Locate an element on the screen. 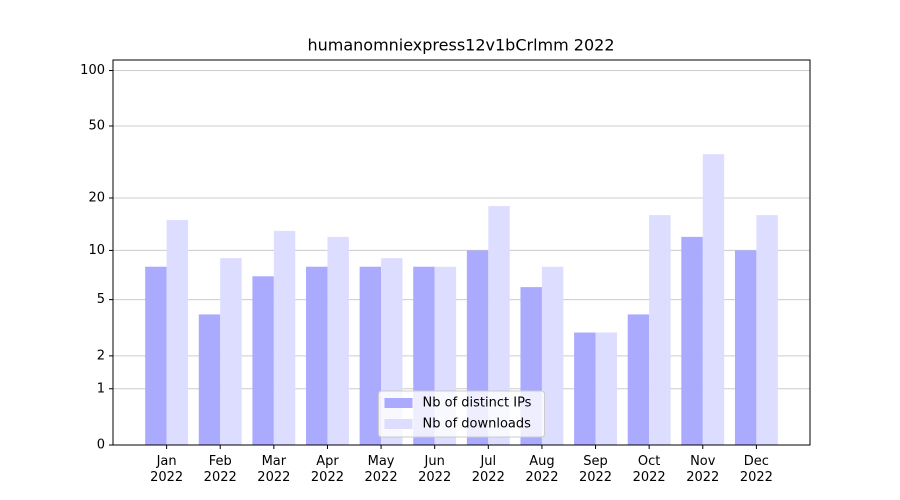 The width and height of the screenshot is (900, 500). x-tick-label: Aug 2022 is located at coordinates (541, 469).